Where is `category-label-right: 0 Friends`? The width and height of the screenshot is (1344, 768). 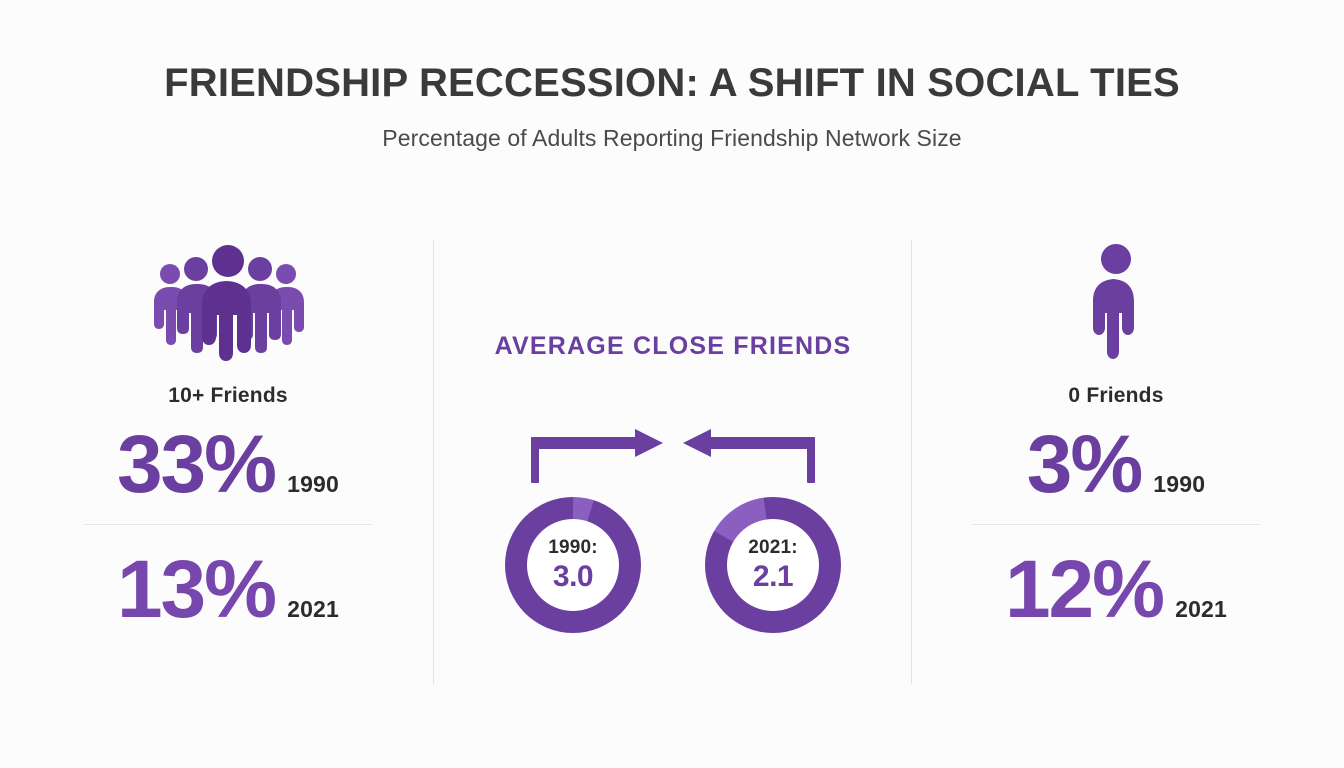
category-label-right: 0 Friends is located at coordinates (1116, 395).